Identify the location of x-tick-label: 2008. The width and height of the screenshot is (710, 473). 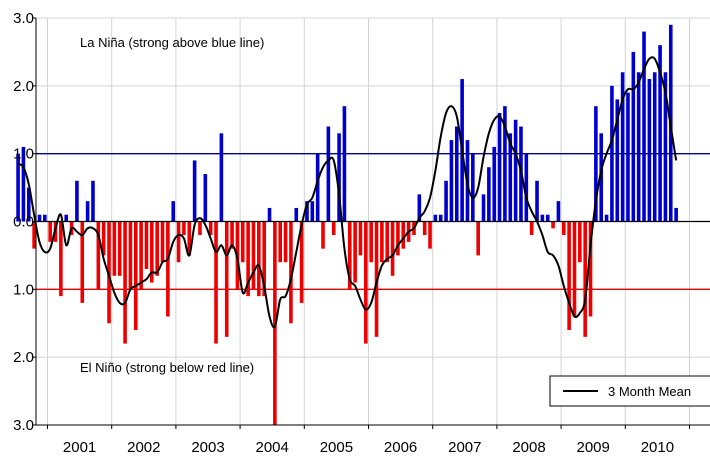
(528, 447).